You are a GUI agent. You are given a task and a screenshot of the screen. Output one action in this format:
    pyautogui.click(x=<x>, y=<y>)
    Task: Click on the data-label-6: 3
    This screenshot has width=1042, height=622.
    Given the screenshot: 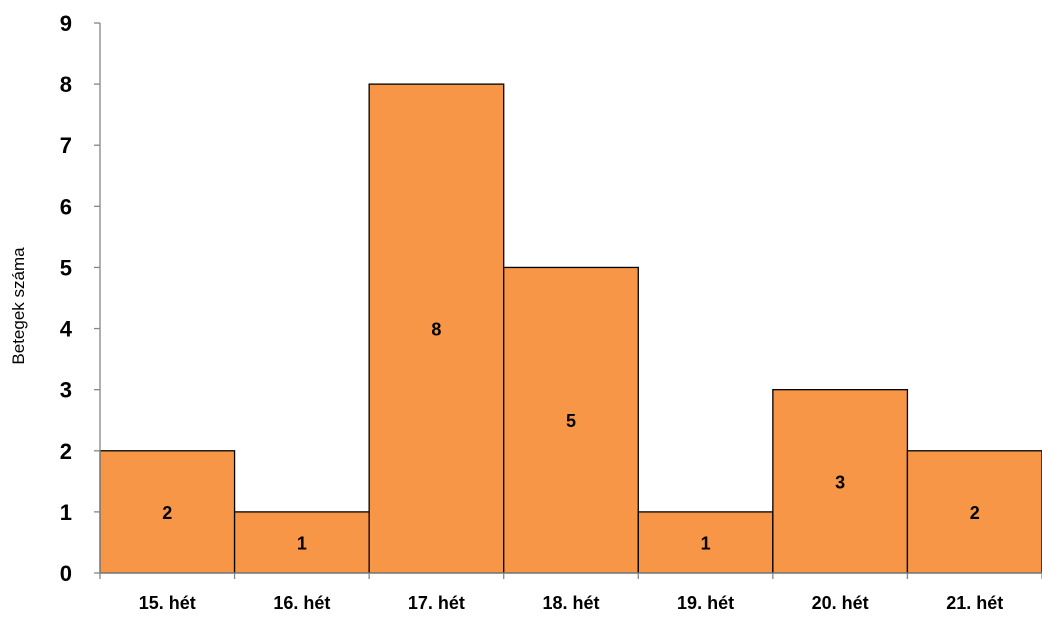 What is the action you would take?
    pyautogui.click(x=840, y=482)
    